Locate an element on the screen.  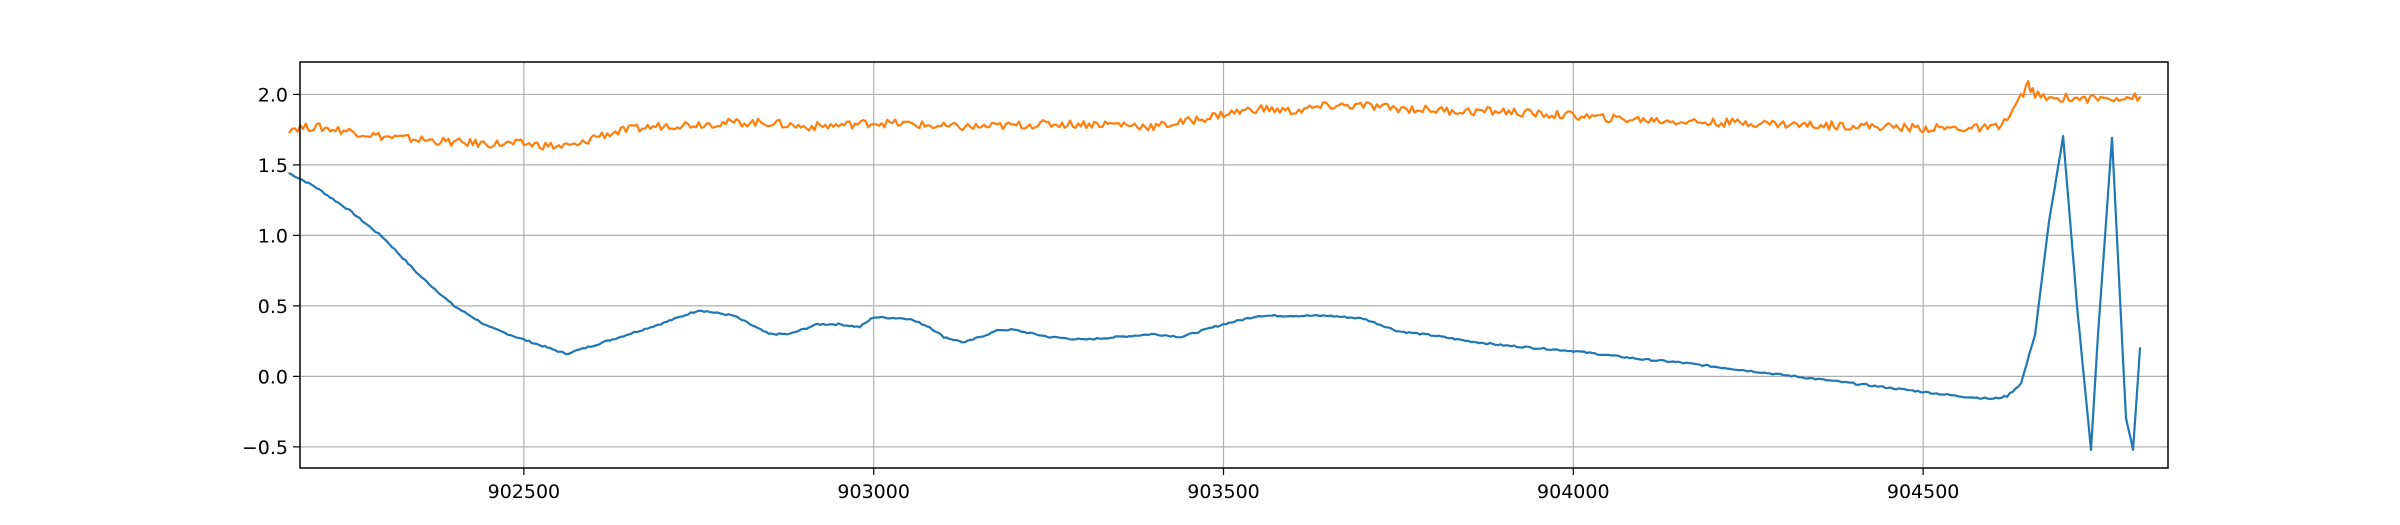
series-2-line is located at coordinates (1215, 115).